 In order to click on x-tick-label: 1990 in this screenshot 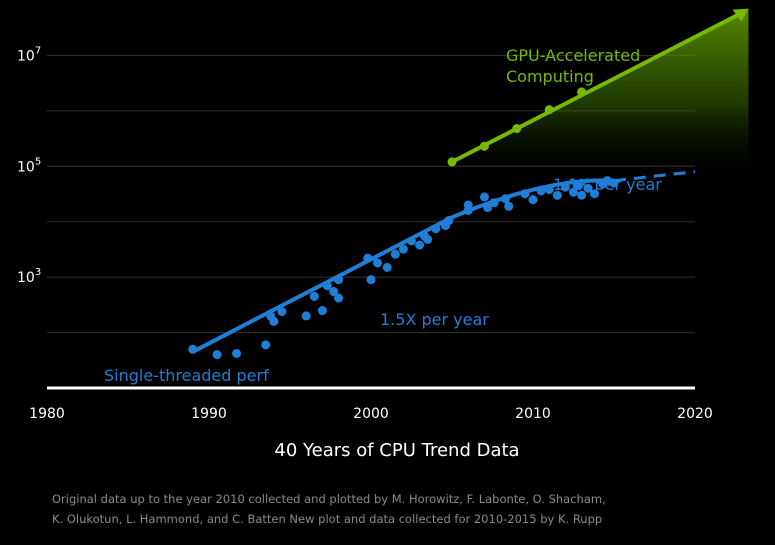, I will do `click(209, 414)`.